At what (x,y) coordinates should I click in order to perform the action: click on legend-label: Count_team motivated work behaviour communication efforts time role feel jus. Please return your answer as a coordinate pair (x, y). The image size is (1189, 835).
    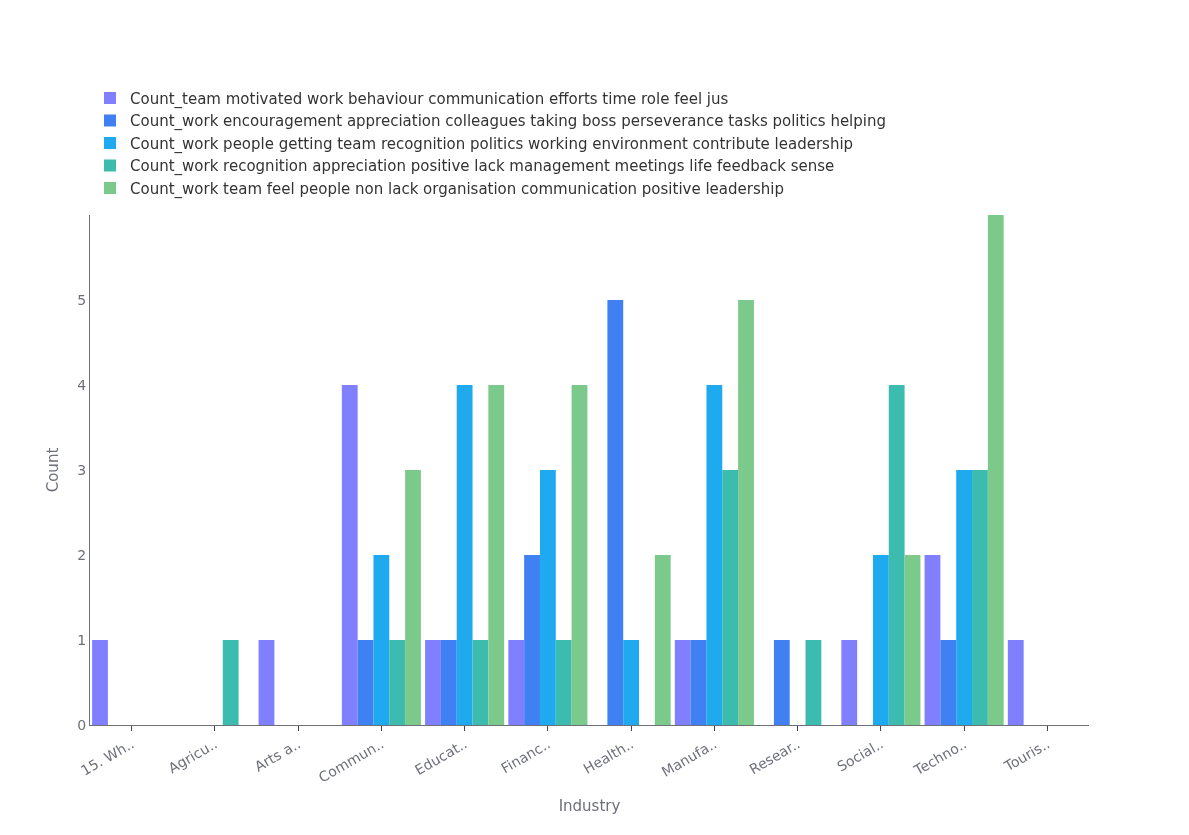
    Looking at the image, I should click on (429, 99).